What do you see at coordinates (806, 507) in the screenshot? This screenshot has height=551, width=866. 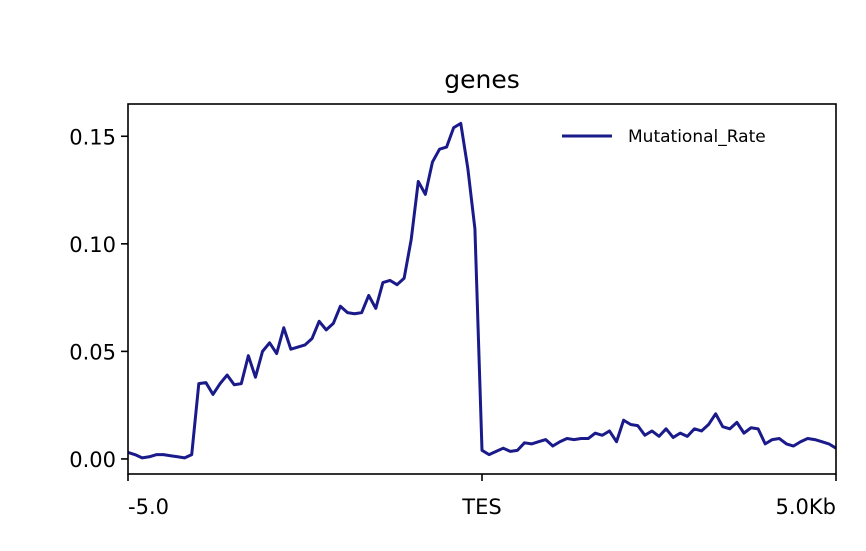 I see `x-tick-label: 5.0Kb` at bounding box center [806, 507].